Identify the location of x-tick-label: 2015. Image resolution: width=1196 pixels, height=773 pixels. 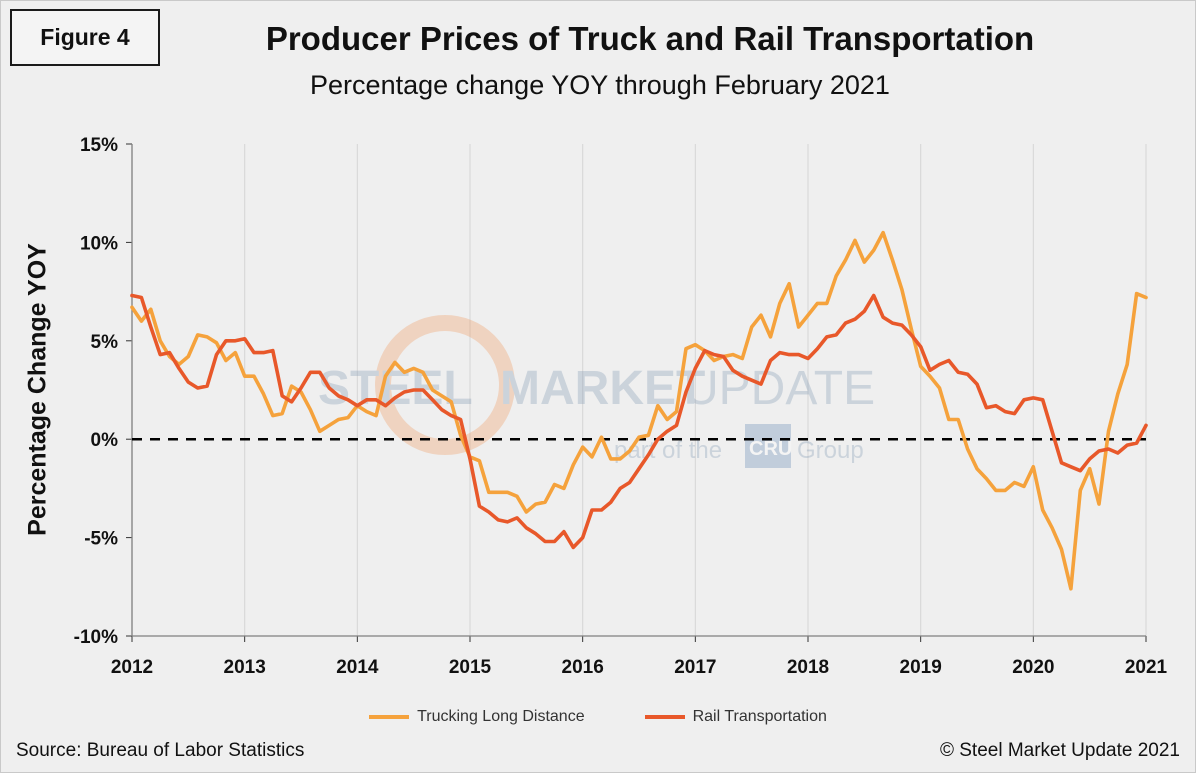
(470, 667).